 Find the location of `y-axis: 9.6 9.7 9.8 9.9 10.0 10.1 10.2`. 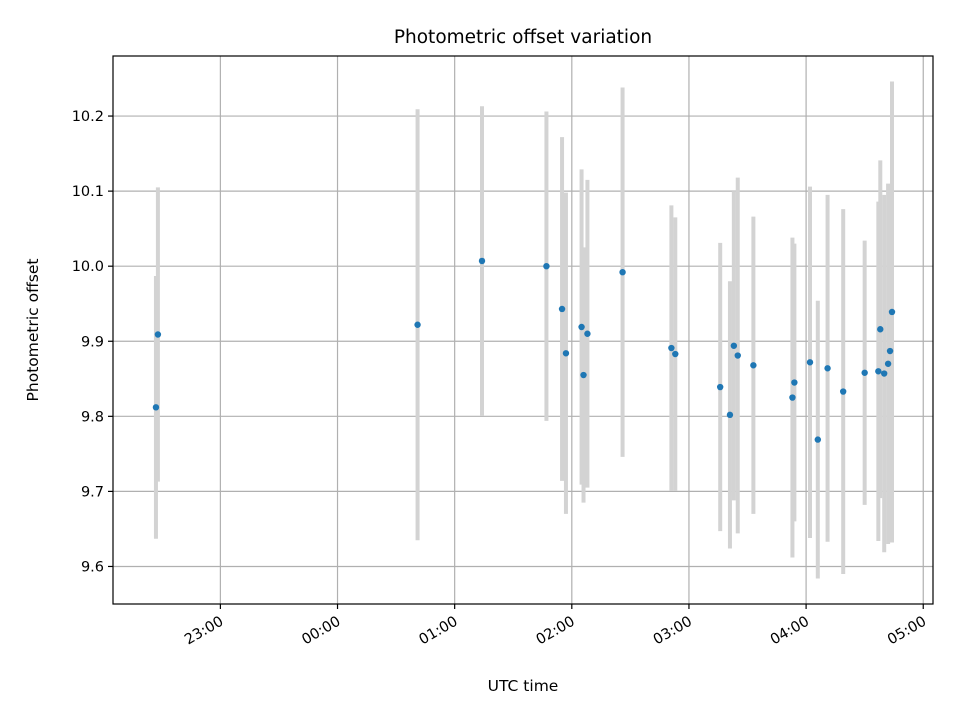

y-axis: 9.6 9.7 9.8 9.9 10.0 10.1 10.2 is located at coordinates (92, 342).